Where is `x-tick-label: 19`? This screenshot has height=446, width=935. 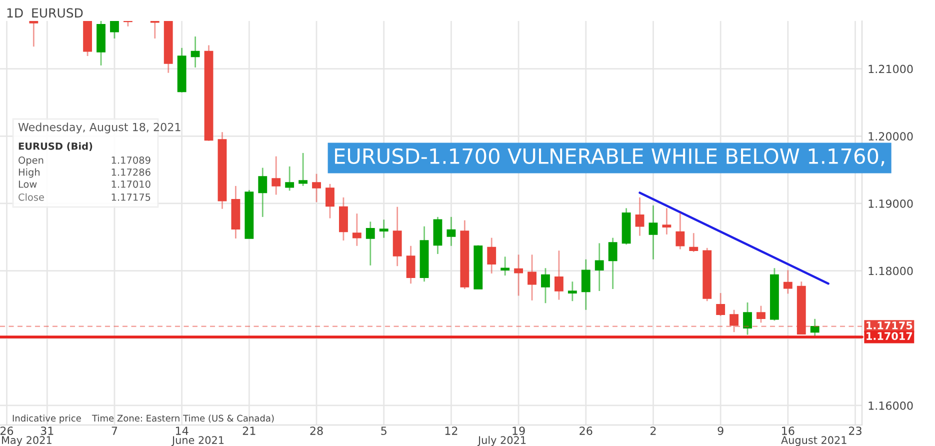 x-tick-label: 19 is located at coordinates (518, 430).